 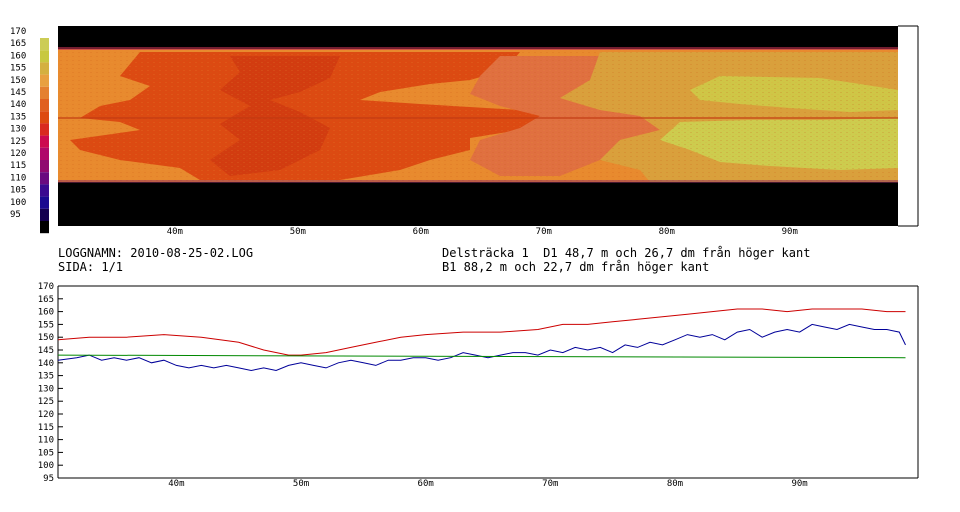 What do you see at coordinates (18, 142) in the screenshot?
I see `color-scale-label: 125` at bounding box center [18, 142].